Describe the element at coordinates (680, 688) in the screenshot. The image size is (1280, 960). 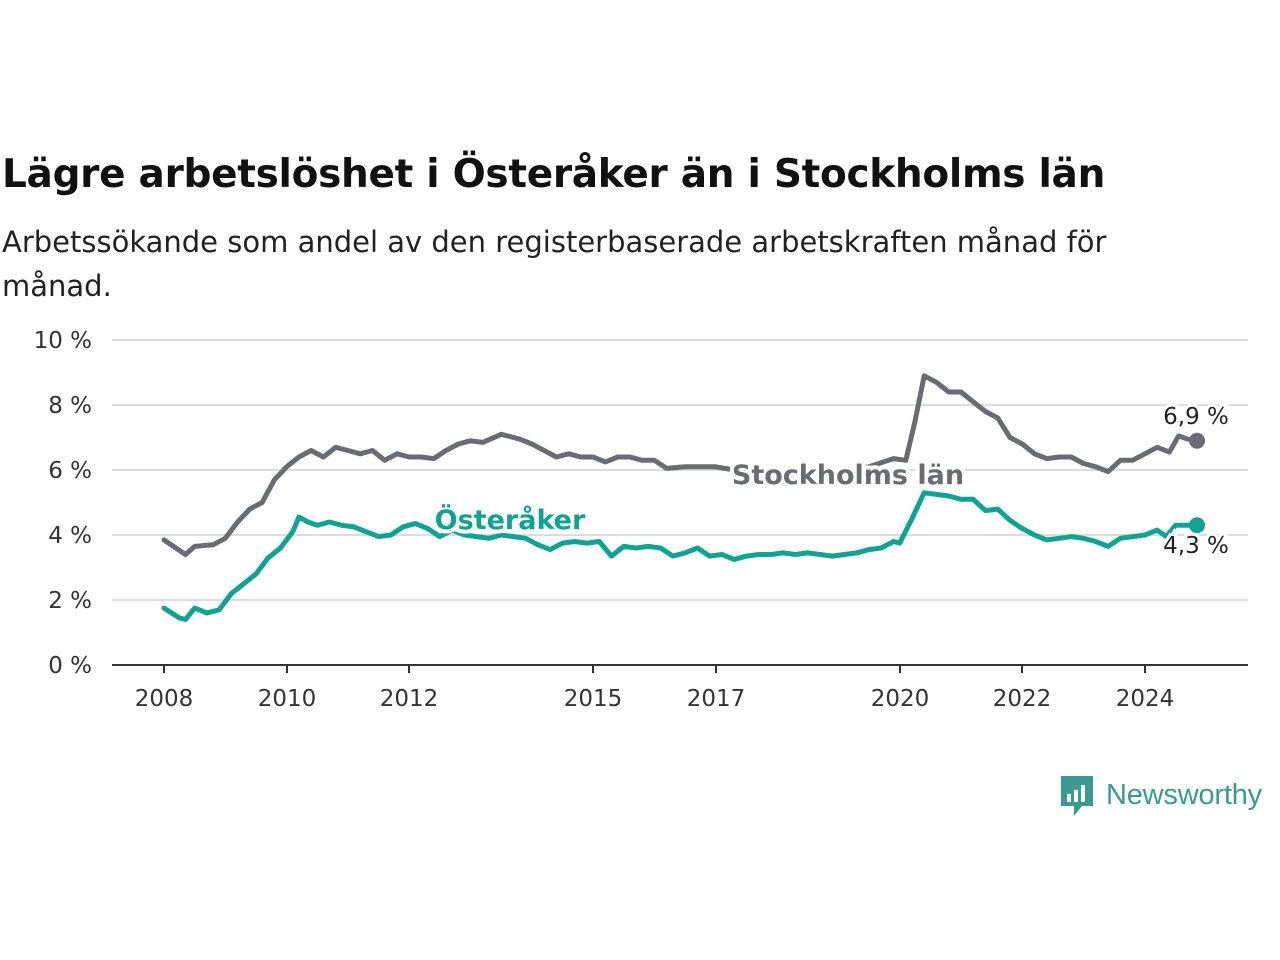
I see `x-axis: 2008 2010 2012 2015 2017 2020 2022 2024` at that location.